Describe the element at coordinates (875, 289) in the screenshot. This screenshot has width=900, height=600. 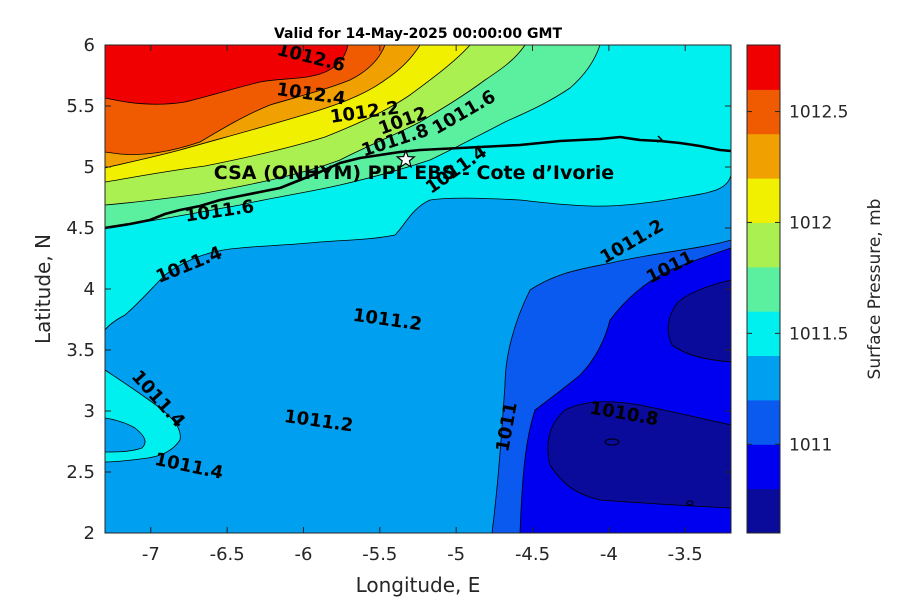
I see `colorbar-label: Surface Pressure, mb` at that location.